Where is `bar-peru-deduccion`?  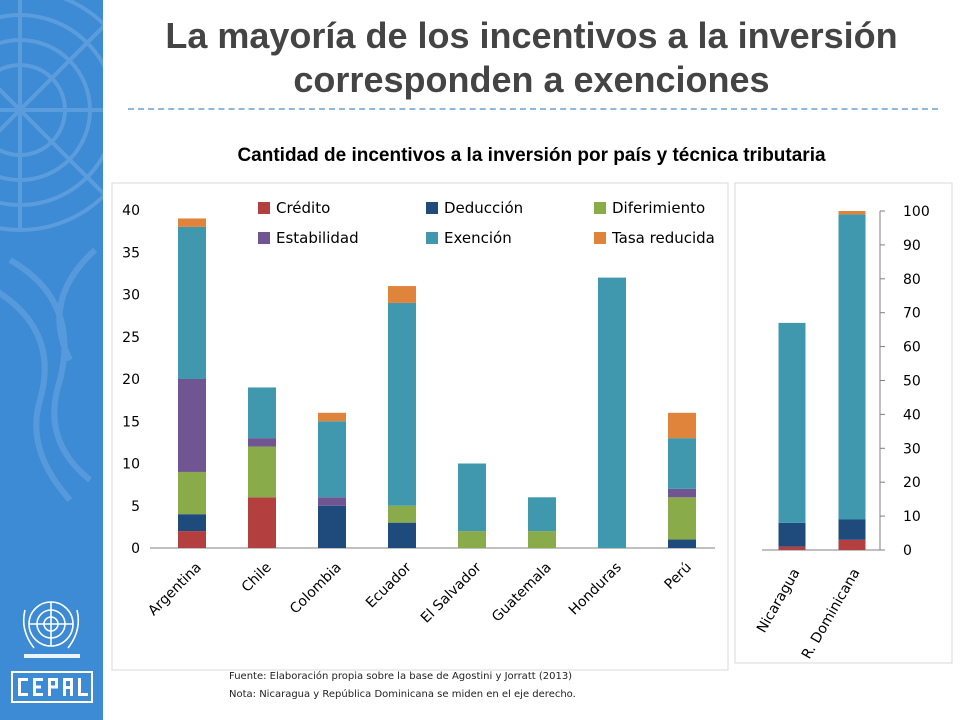
bar-peru-deduccion is located at coordinates (682, 543).